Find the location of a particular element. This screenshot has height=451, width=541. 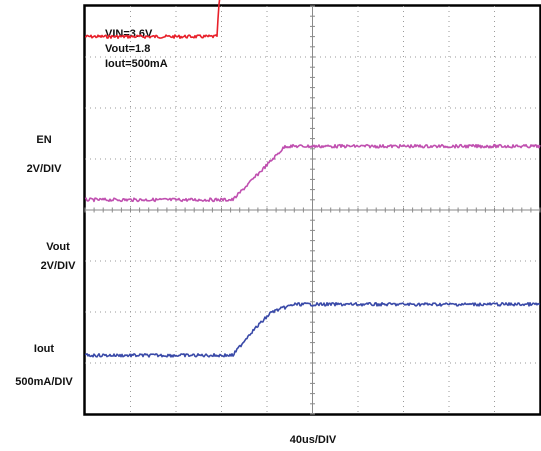

vout-scale-label: 2V/DIV is located at coordinates (59, 266).